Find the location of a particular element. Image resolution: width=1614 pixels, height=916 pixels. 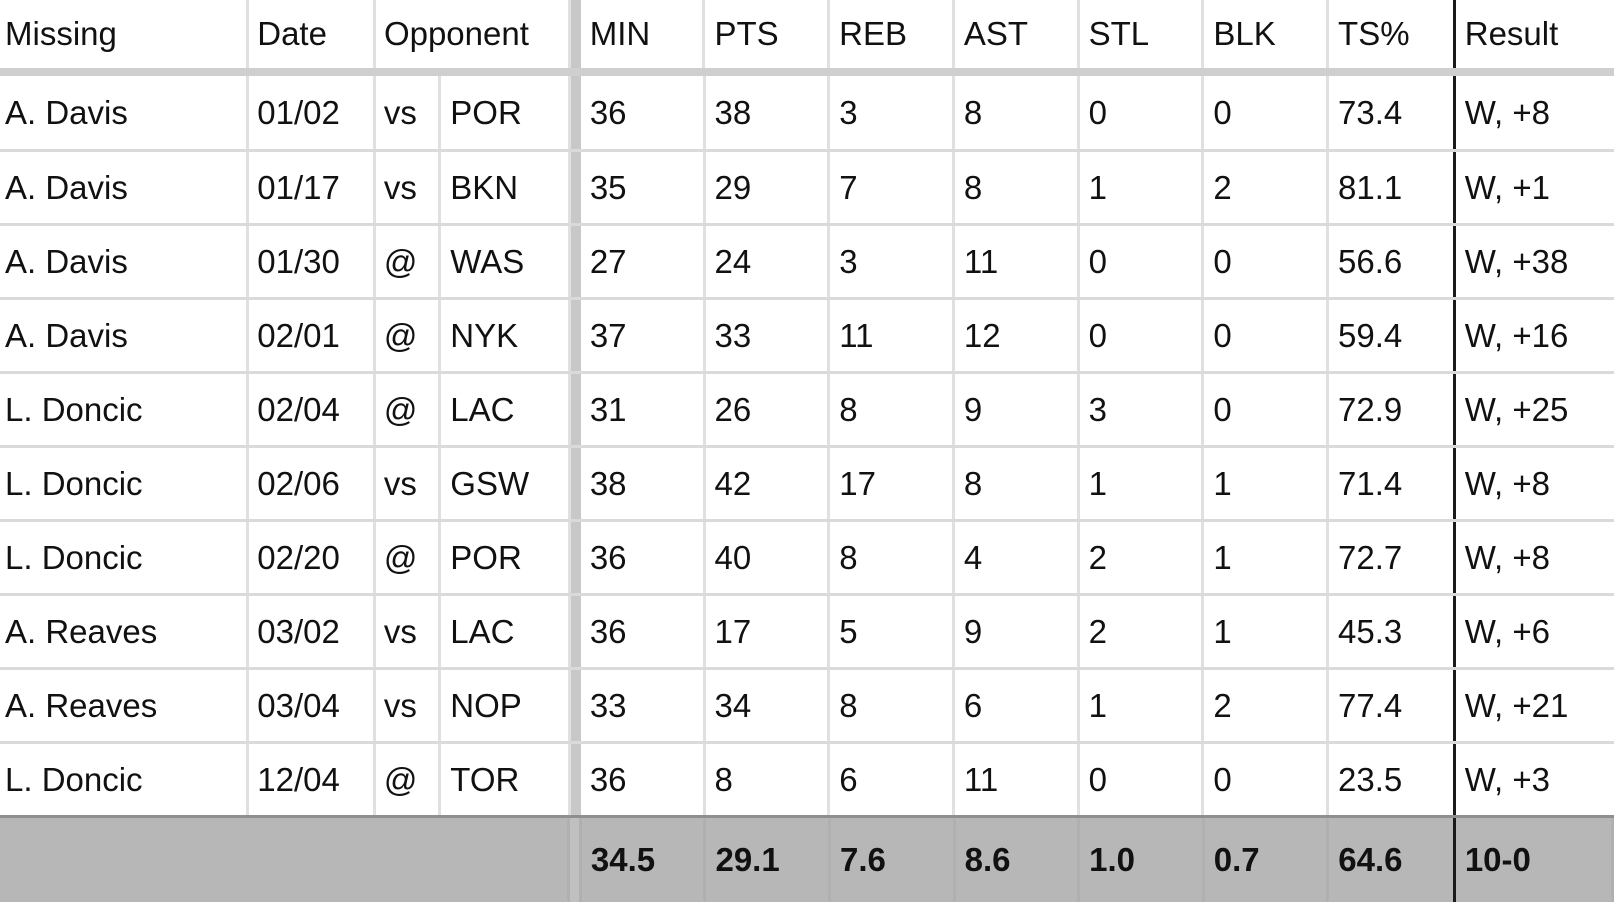

cell-result: W, +3 is located at coordinates (1507, 779).